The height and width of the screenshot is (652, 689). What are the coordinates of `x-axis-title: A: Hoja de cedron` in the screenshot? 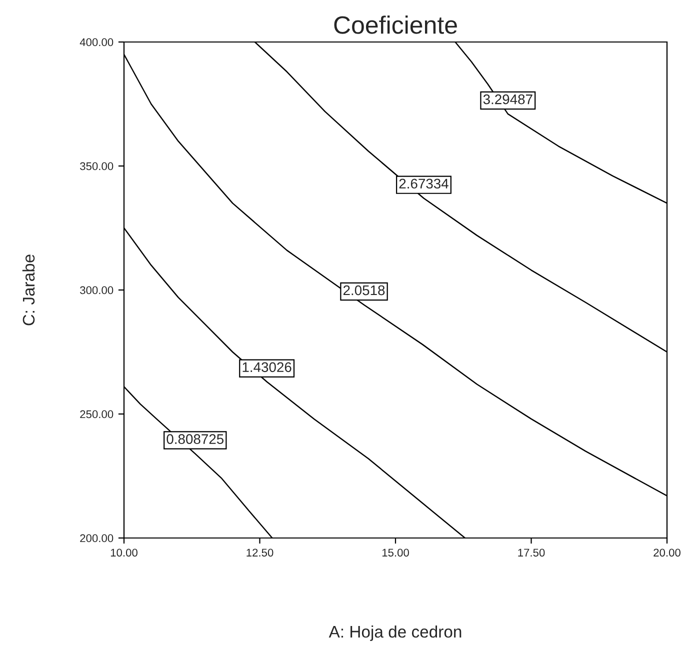 It's located at (395, 633).